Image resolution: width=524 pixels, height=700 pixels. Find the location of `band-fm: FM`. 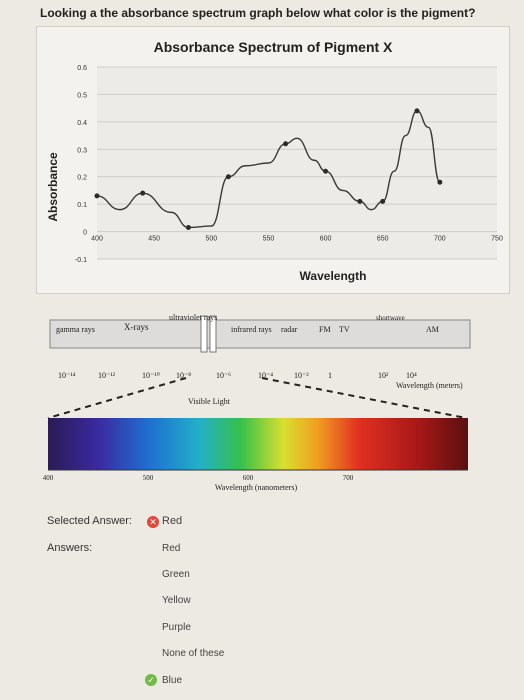

band-fm: FM is located at coordinates (325, 329).